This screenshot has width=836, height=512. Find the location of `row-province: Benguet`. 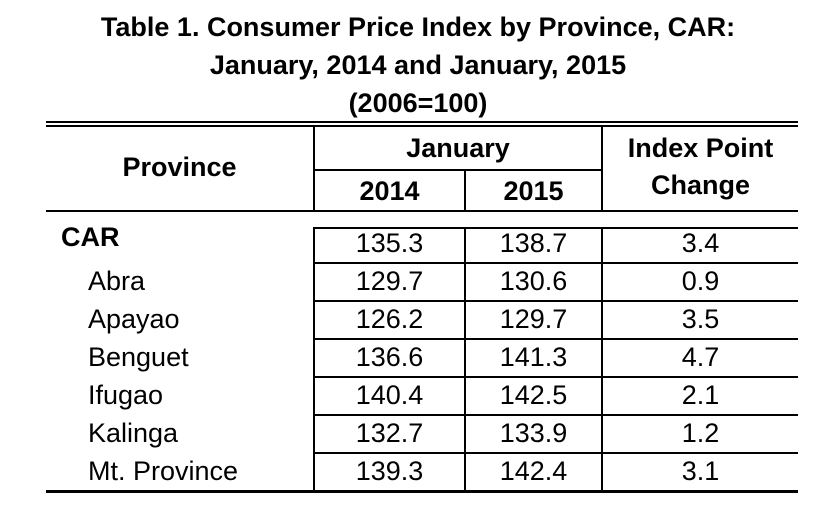

row-province: Benguet is located at coordinates (138, 357).